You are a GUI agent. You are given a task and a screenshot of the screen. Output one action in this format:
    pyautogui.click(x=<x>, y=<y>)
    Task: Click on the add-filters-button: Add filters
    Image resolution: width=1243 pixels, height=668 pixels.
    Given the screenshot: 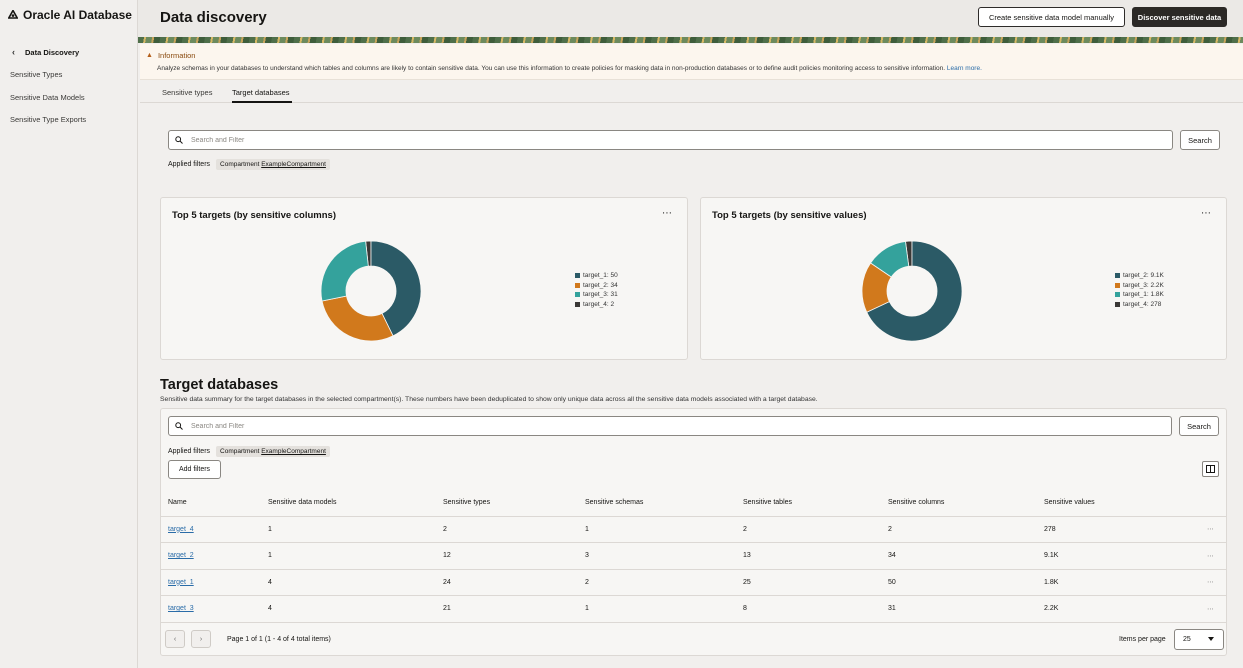 What is the action you would take?
    pyautogui.click(x=194, y=469)
    